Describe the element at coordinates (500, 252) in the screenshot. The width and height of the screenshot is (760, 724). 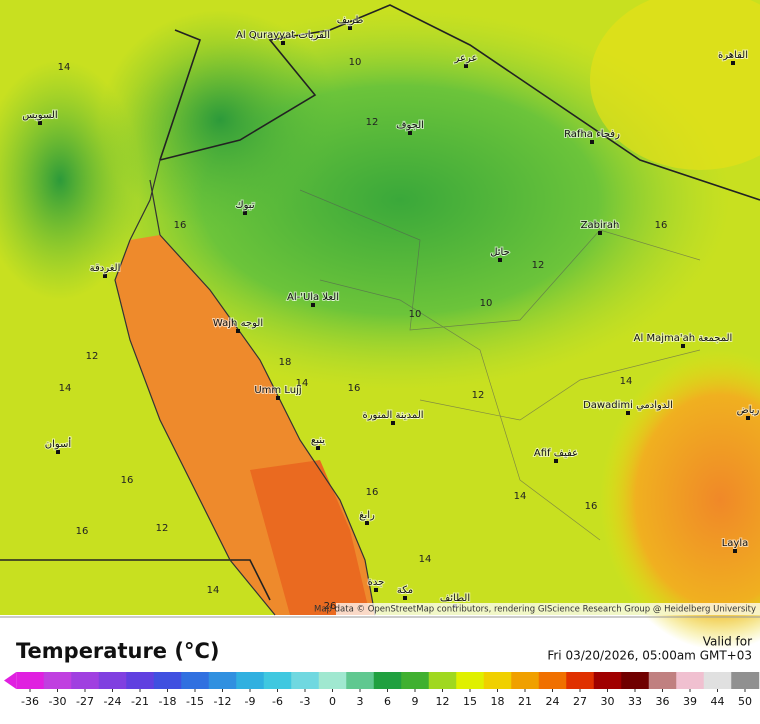
I see `place-label: حائل` at that location.